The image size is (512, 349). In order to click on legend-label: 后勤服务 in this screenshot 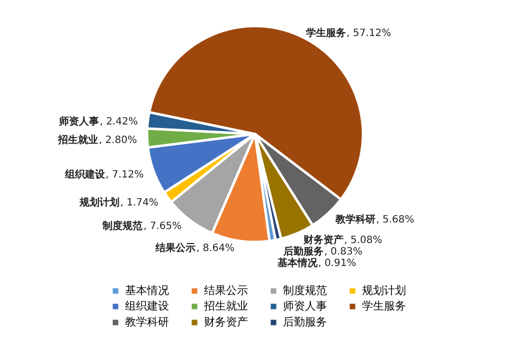, I will do `click(305, 322)`.